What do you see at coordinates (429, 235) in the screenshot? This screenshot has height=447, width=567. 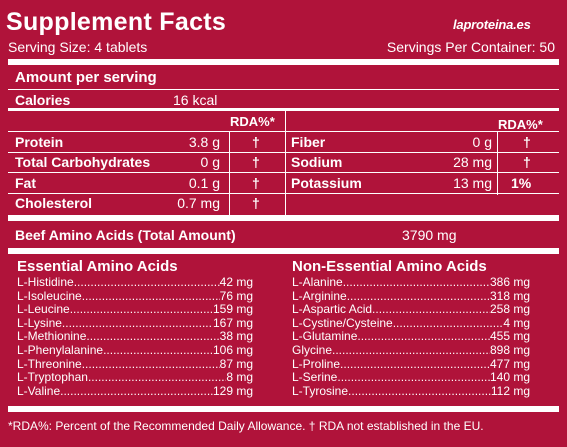 I see `beef-amino-value: 3790 mg` at bounding box center [429, 235].